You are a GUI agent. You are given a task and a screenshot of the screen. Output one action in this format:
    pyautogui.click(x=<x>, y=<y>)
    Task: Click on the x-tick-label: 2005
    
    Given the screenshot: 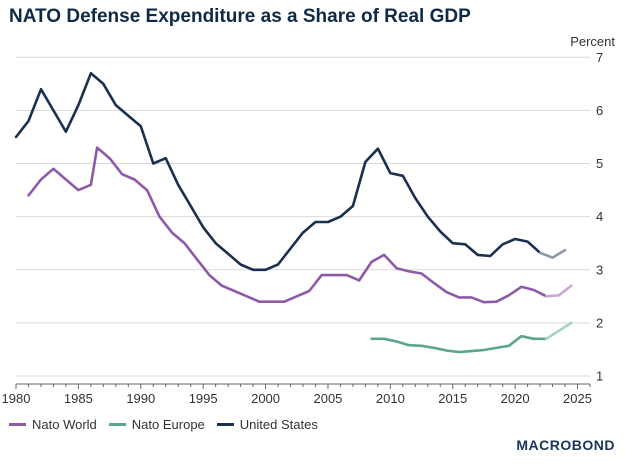 What is the action you would take?
    pyautogui.click(x=327, y=398)
    